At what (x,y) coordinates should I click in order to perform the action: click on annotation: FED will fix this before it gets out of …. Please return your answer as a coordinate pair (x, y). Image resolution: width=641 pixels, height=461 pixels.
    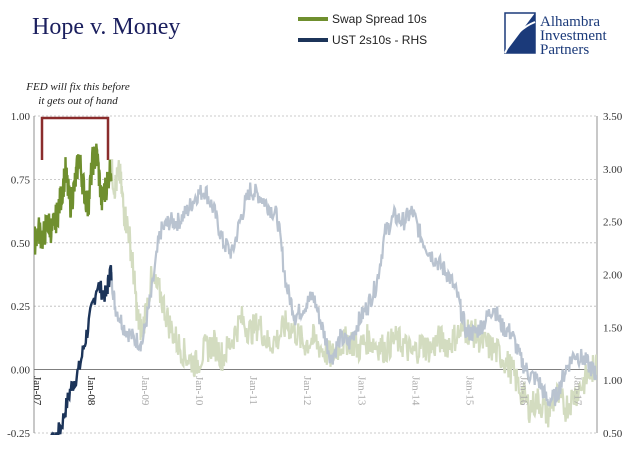
    Looking at the image, I should click on (77, 120).